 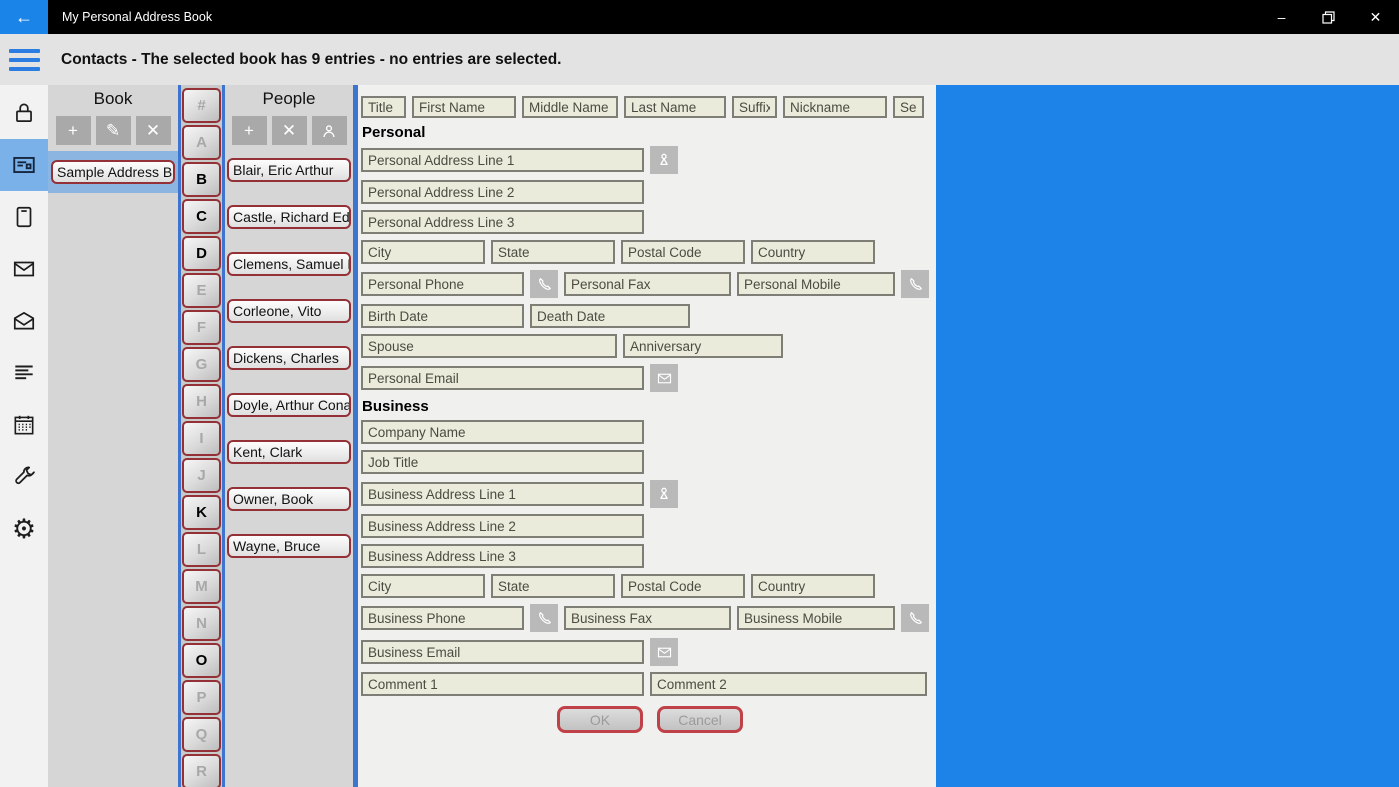 What do you see at coordinates (1375, 17) in the screenshot?
I see `close-button: ✕` at bounding box center [1375, 17].